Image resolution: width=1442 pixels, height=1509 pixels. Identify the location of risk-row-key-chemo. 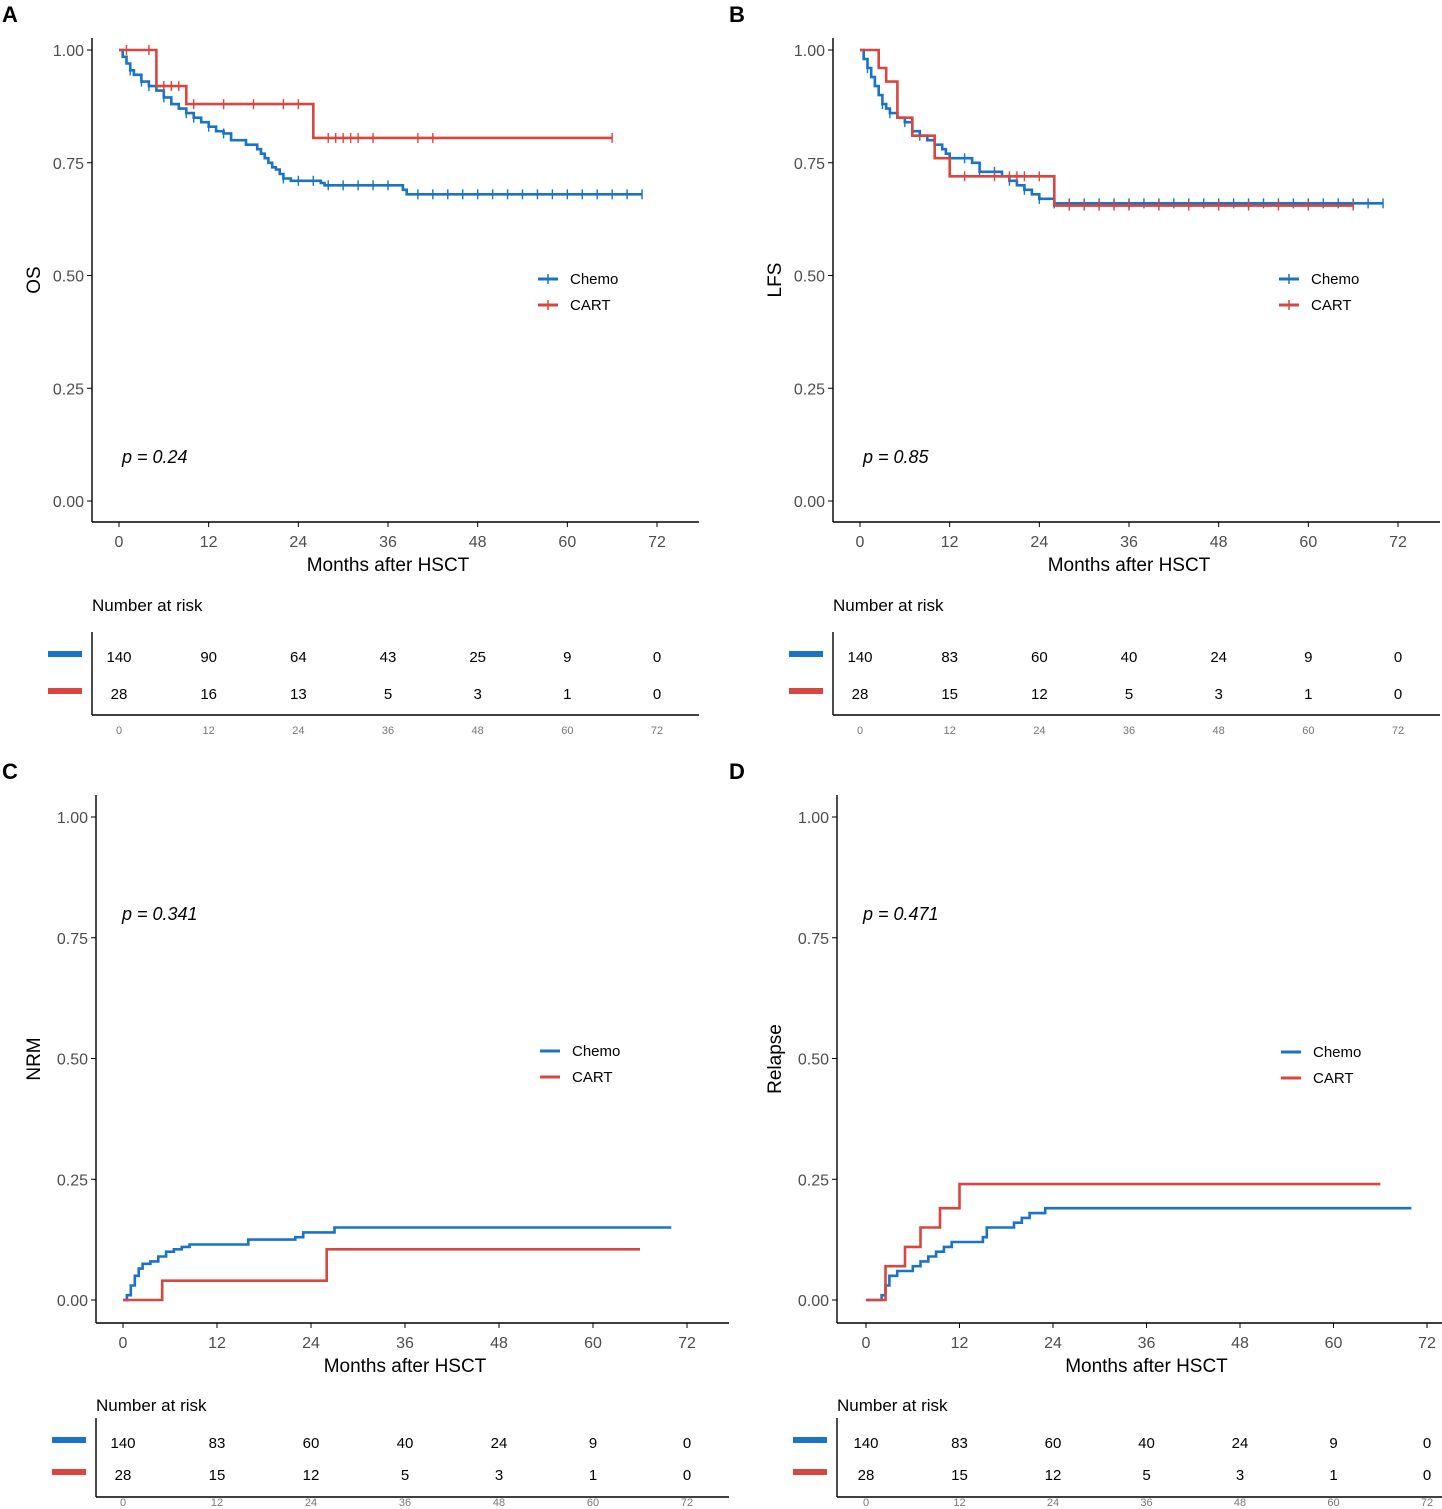
(810, 1440).